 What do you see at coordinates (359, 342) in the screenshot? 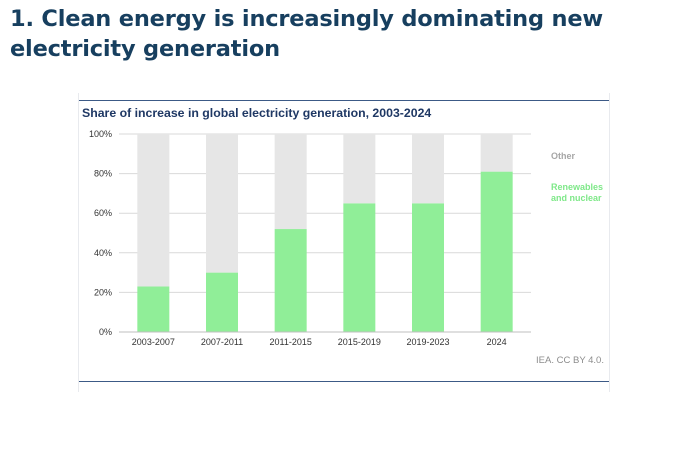
I see `x-tick-label: 2015-2019` at bounding box center [359, 342].